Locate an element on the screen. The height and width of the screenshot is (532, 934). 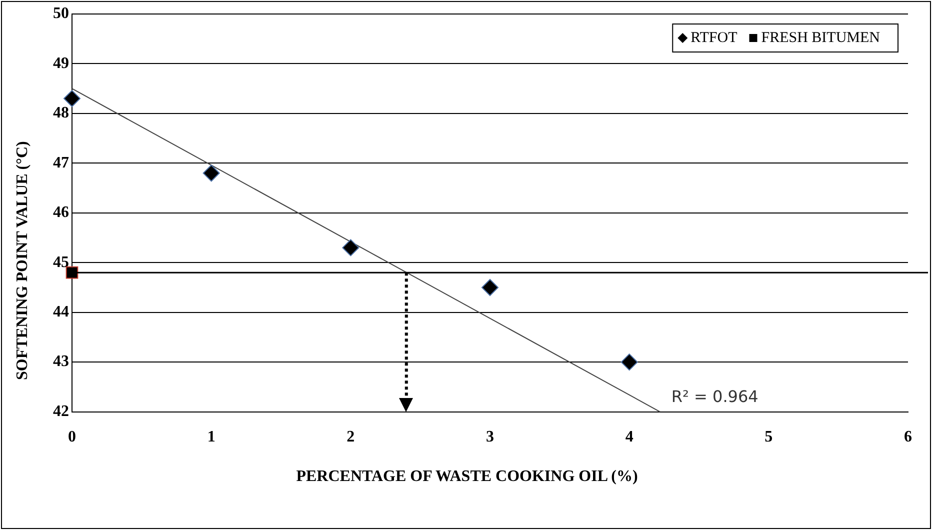
y-tick-label: 48 is located at coordinates (61, 113).